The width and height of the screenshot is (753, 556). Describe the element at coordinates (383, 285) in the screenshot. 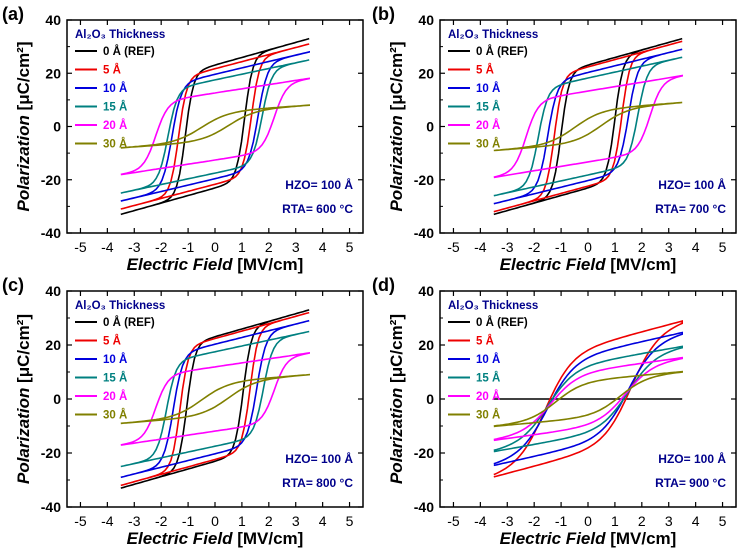

I see `panel-label: (d)` at that location.